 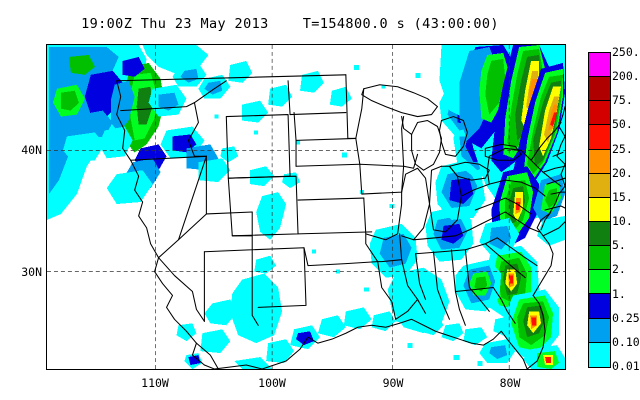 I want to click on x-tick-label-90w: 90W, so click(x=393, y=383).